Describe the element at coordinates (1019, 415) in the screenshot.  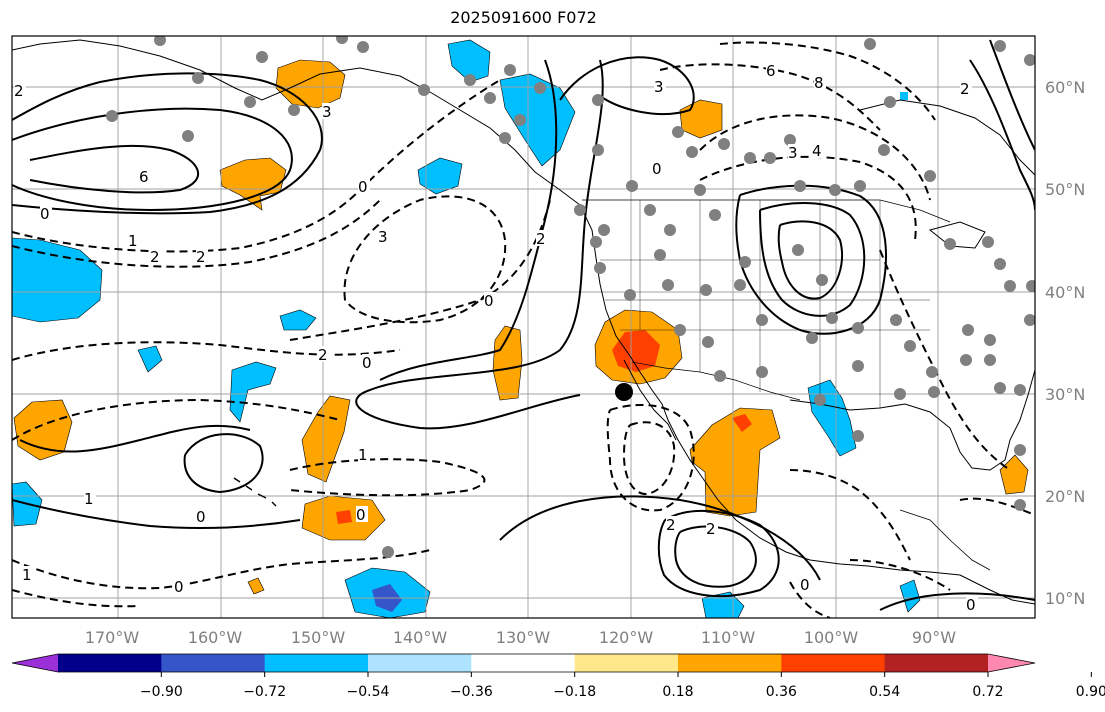
I see `east-coast` at that location.